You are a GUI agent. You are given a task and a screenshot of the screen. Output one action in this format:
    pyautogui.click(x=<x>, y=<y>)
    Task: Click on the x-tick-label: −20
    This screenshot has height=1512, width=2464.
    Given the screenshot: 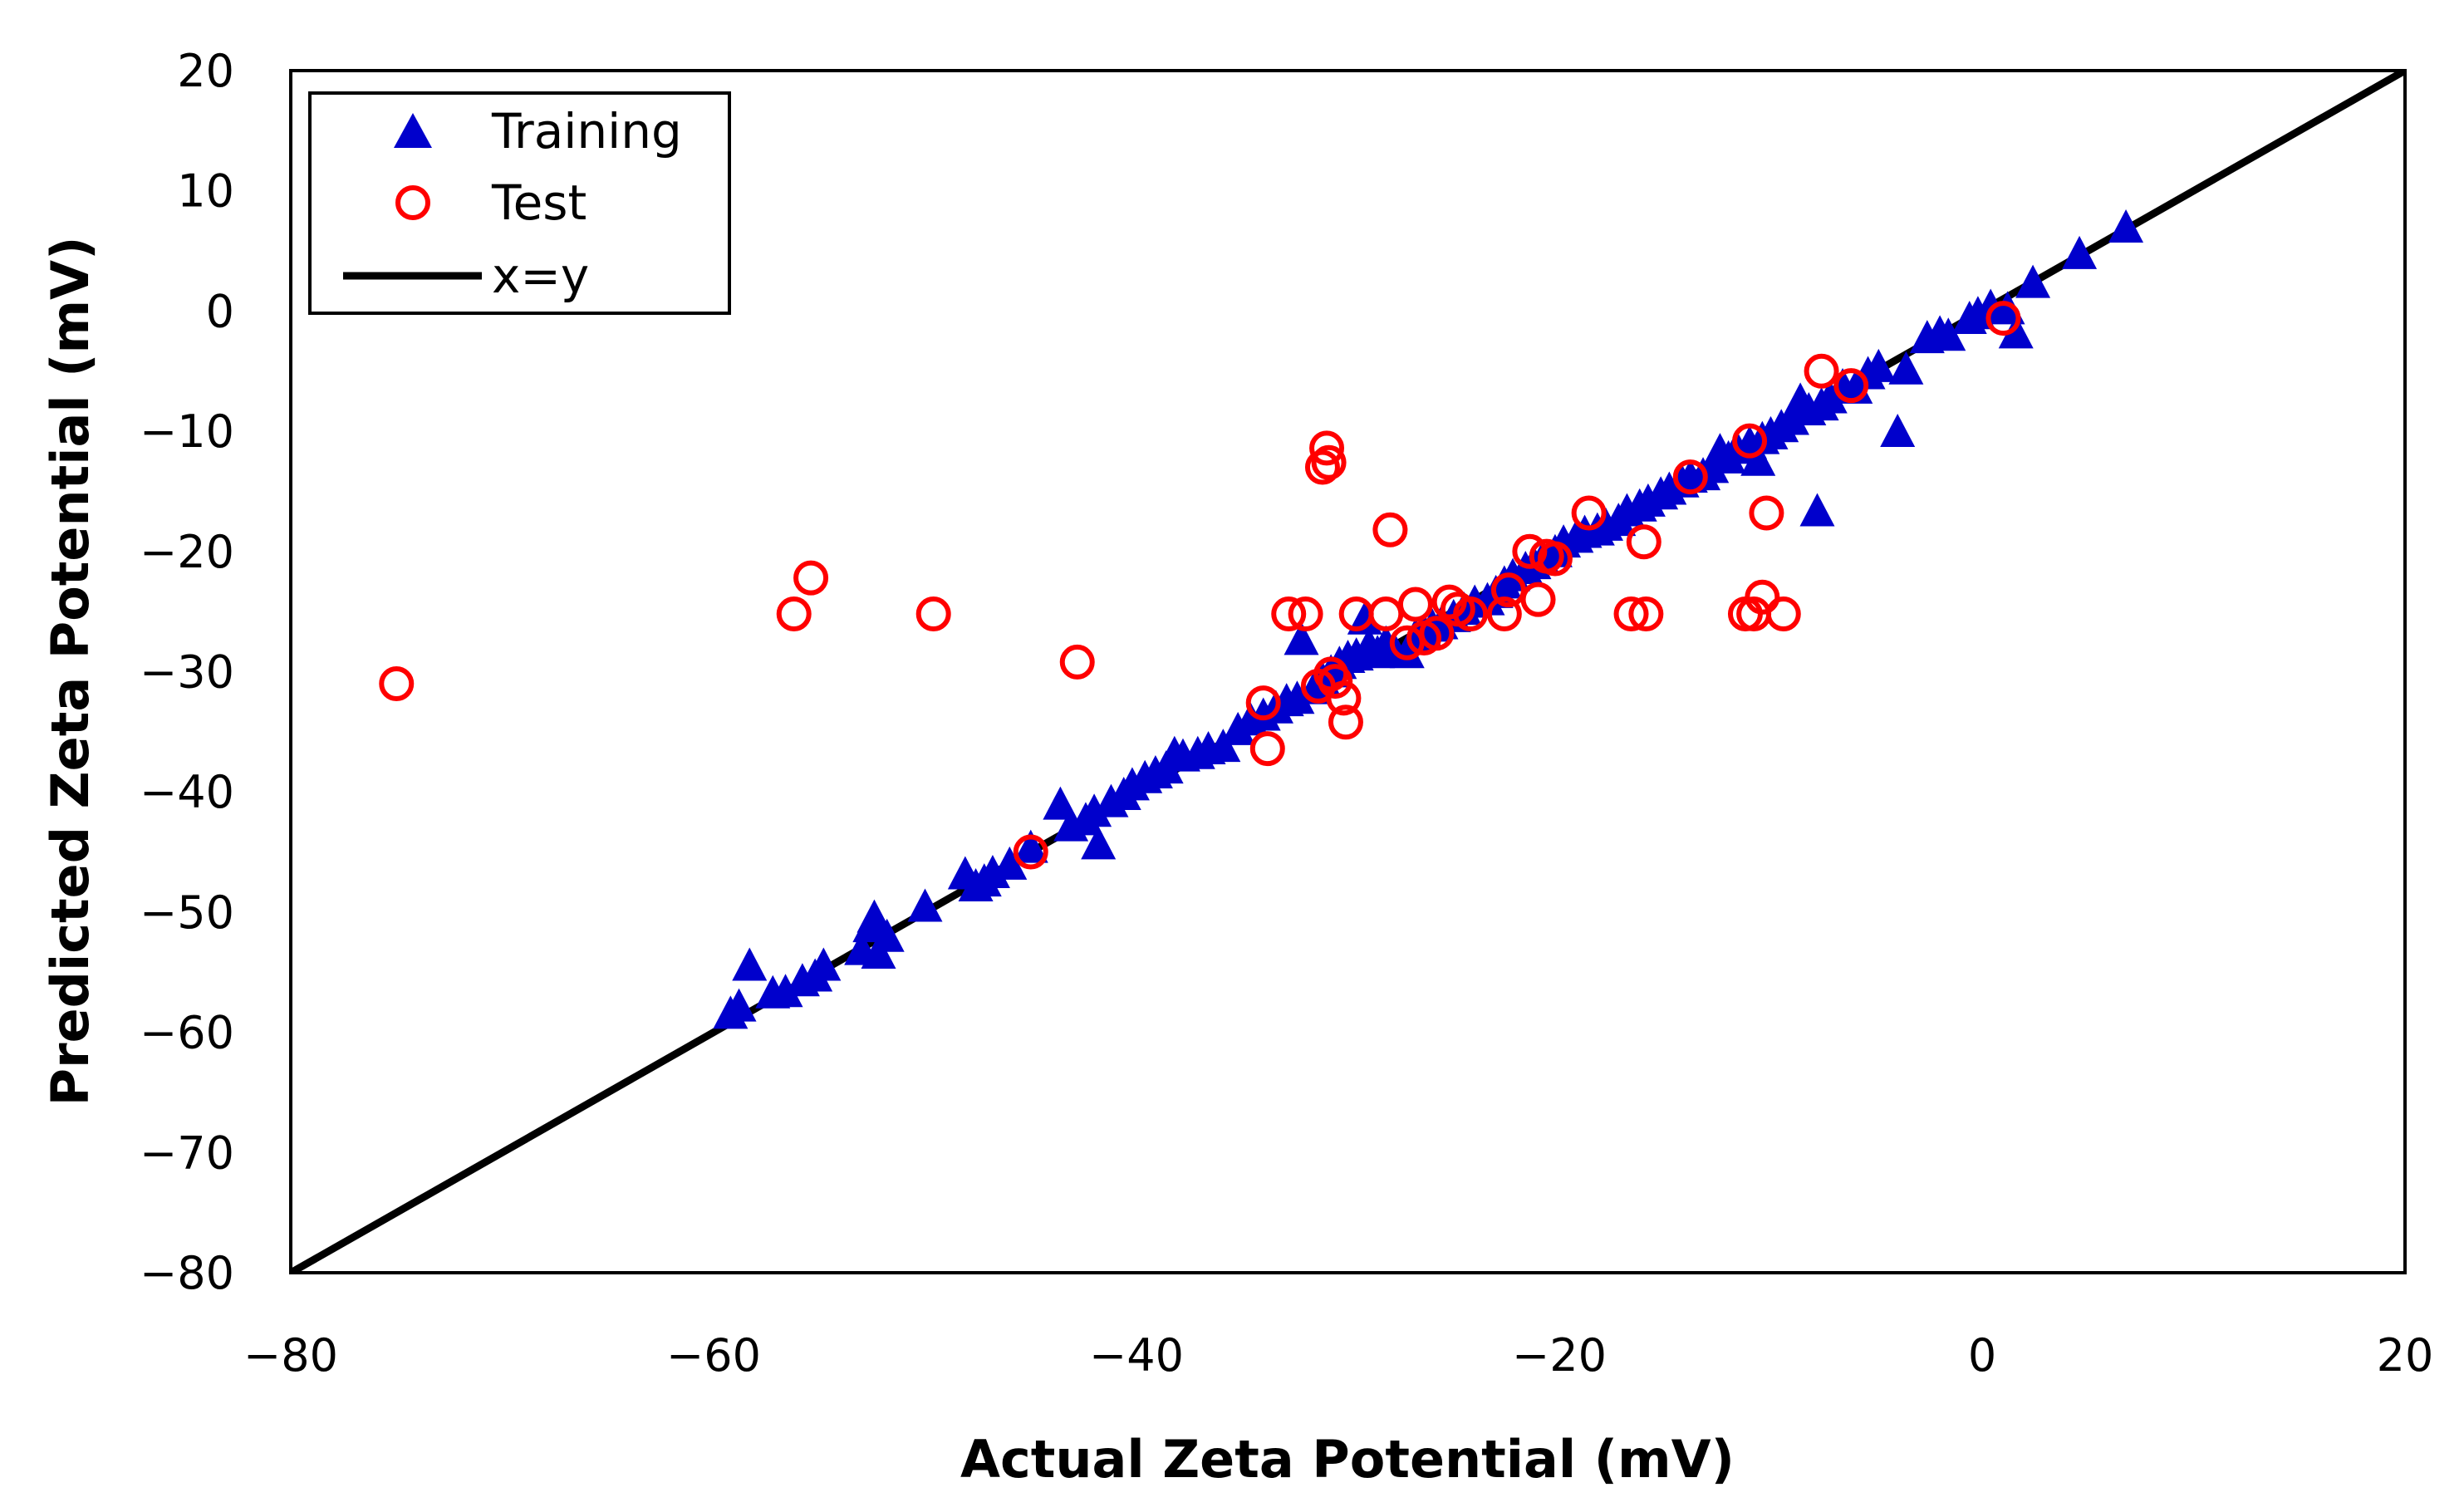 What is the action you would take?
    pyautogui.click(x=1559, y=1356)
    